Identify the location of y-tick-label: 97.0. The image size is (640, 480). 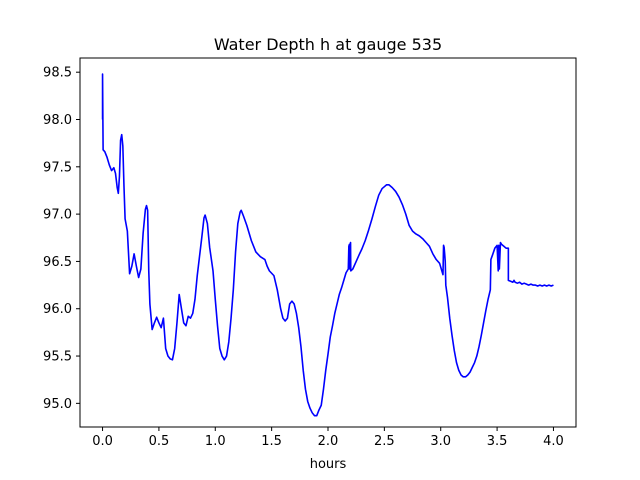
(57, 215).